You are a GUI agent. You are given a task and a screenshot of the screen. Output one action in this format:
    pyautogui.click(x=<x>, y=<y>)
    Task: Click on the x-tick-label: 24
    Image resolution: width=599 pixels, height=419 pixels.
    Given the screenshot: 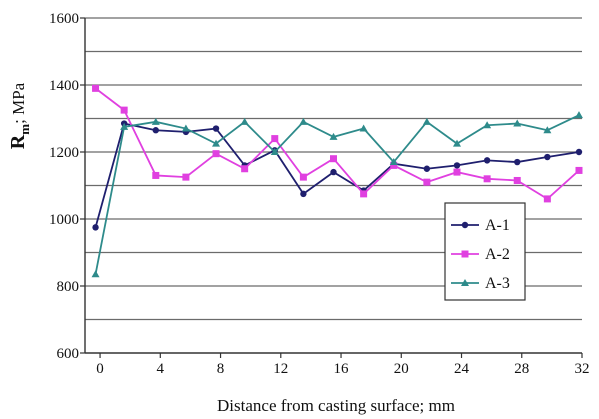 What is the action you would take?
    pyautogui.click(x=462, y=369)
    